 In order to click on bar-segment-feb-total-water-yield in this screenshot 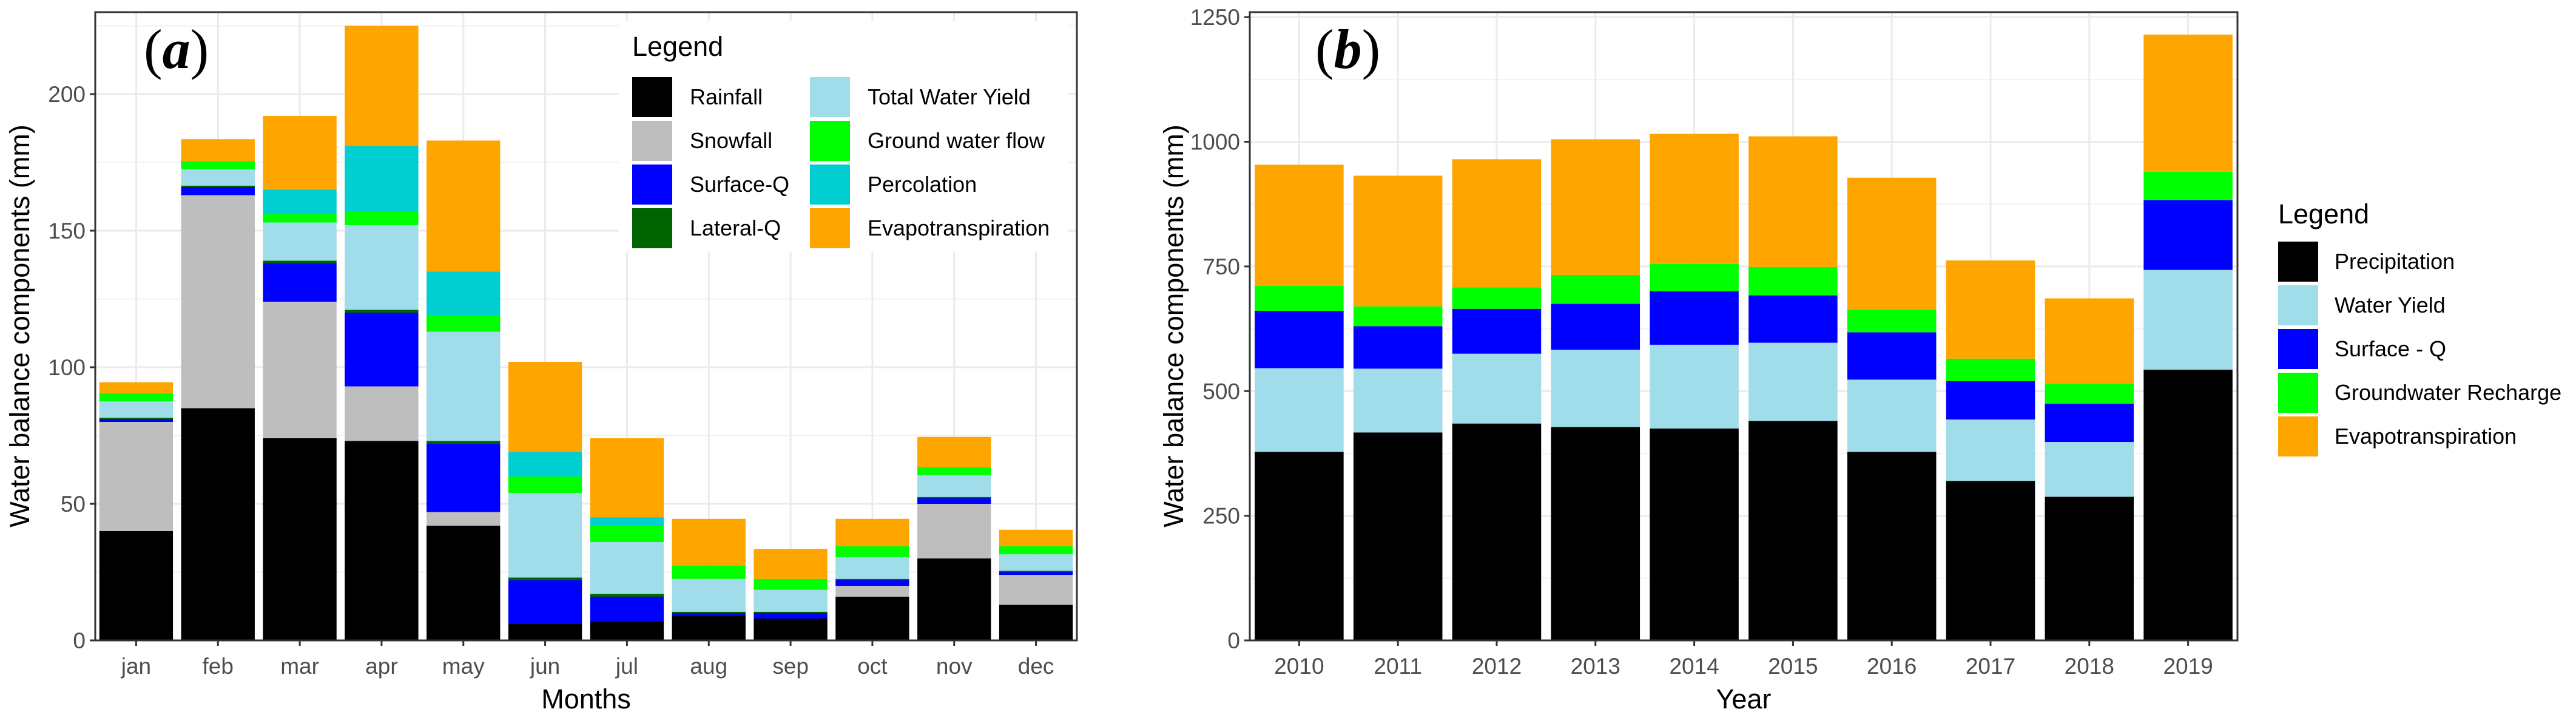, I will do `click(218, 178)`.